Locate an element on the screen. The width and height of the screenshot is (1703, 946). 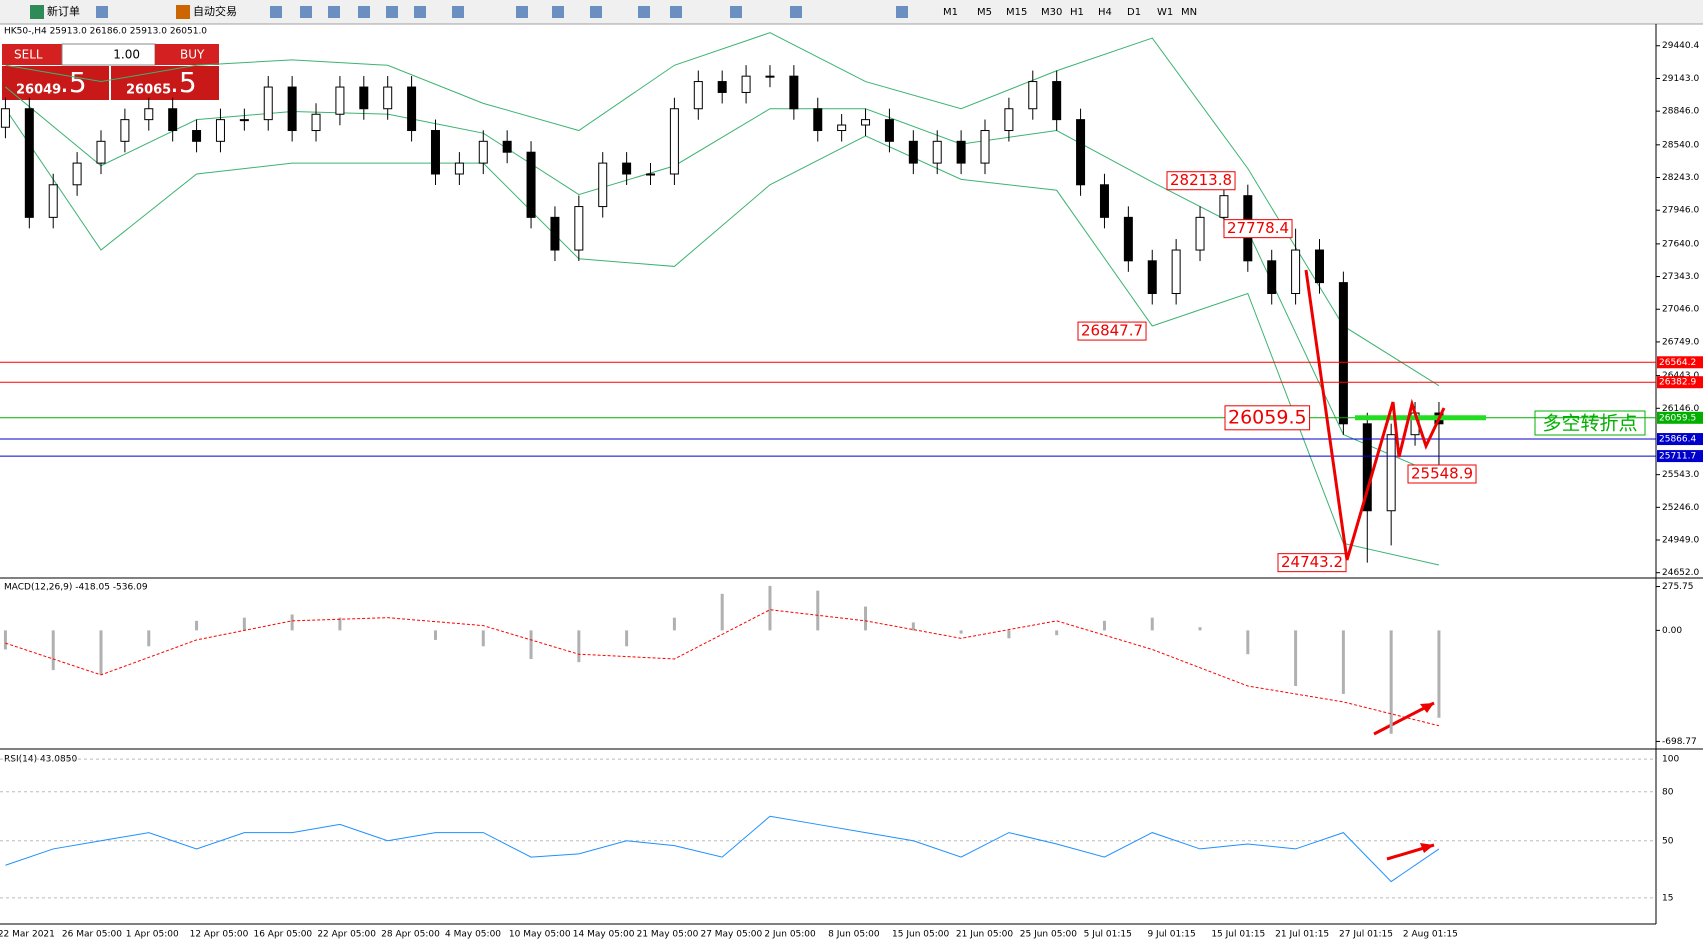
timeframe-button: H4 is located at coordinates (1105, 12).